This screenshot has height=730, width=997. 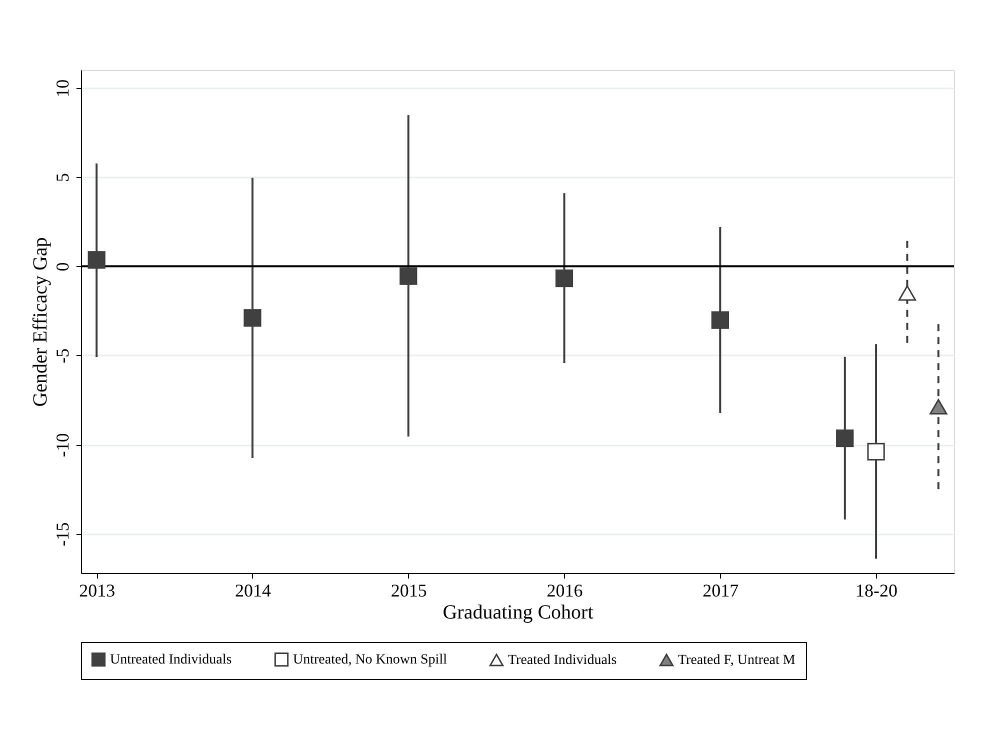 I want to click on y-tick-label: -5, so click(x=62, y=356).